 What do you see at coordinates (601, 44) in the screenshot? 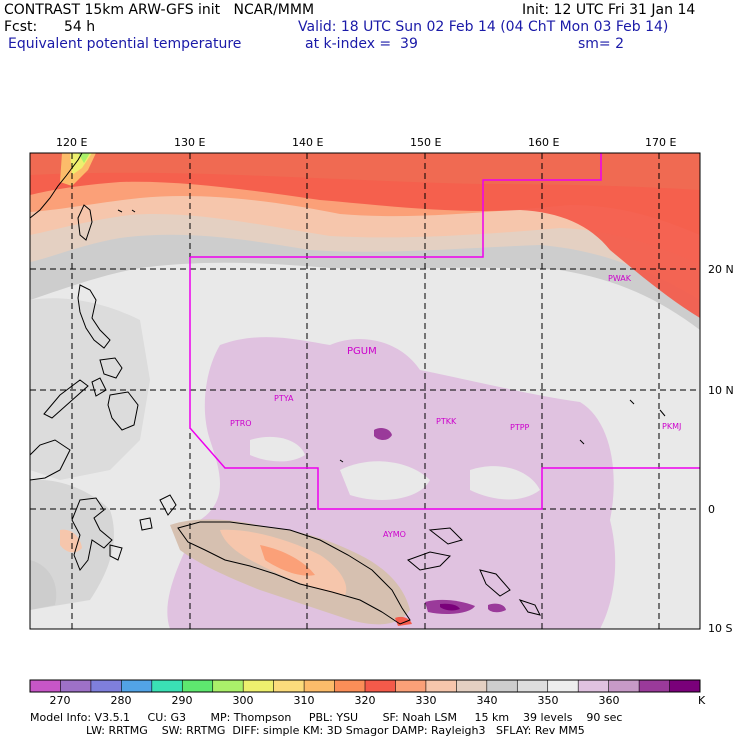
I see `smoothing-info: sm= 2` at bounding box center [601, 44].